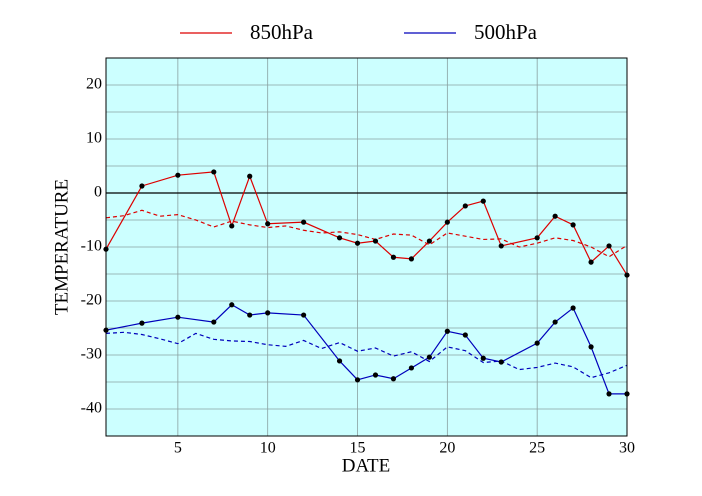  Describe the element at coordinates (94, 138) in the screenshot. I see `y-tick-label: 10` at that location.